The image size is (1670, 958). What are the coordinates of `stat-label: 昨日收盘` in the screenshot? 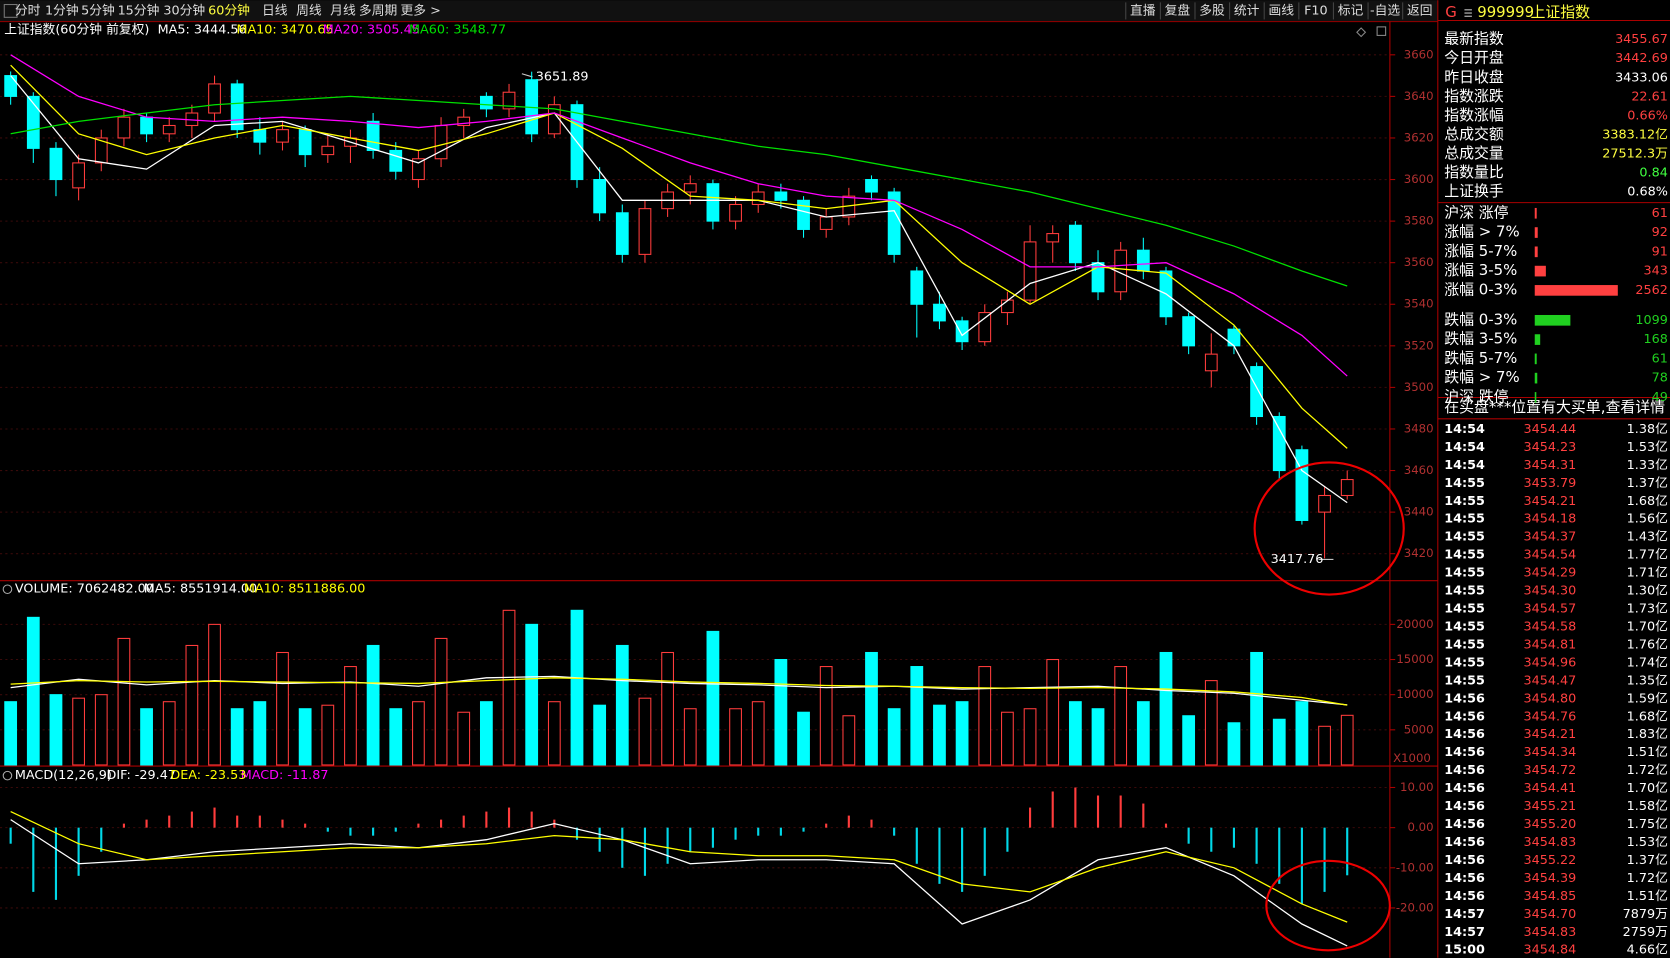 It's located at (1474, 77).